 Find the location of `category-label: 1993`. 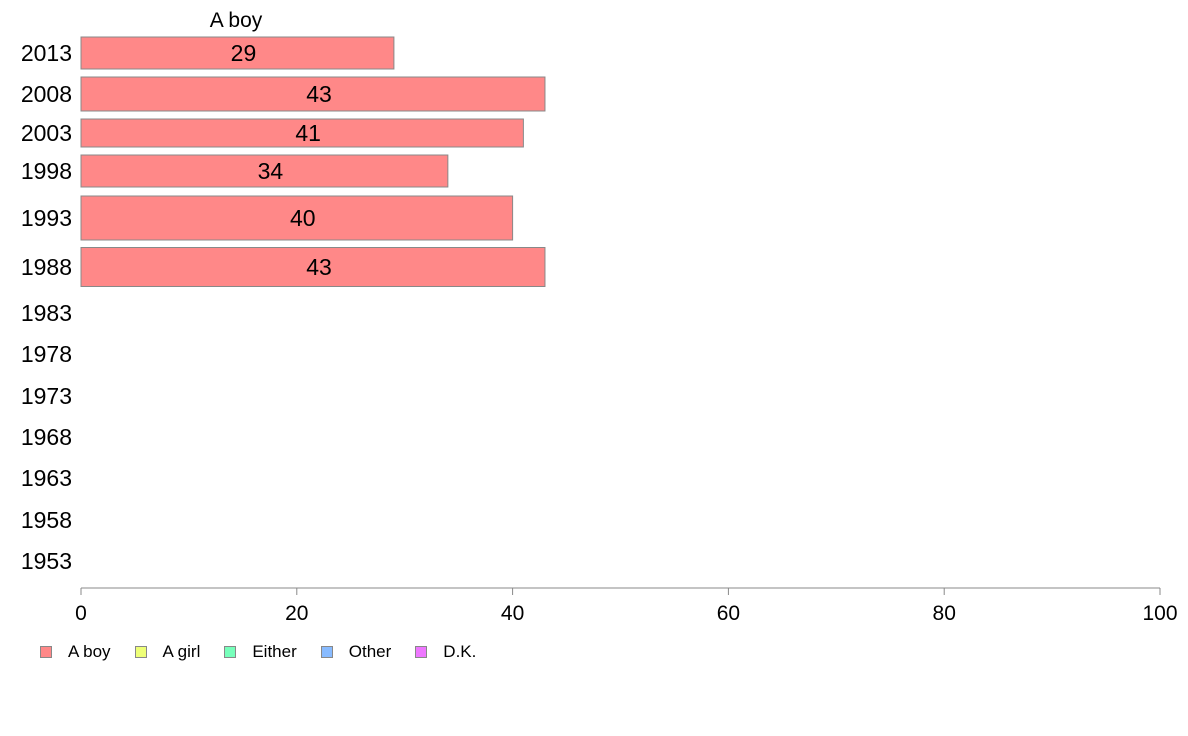

category-label: 1993 is located at coordinates (46, 218).